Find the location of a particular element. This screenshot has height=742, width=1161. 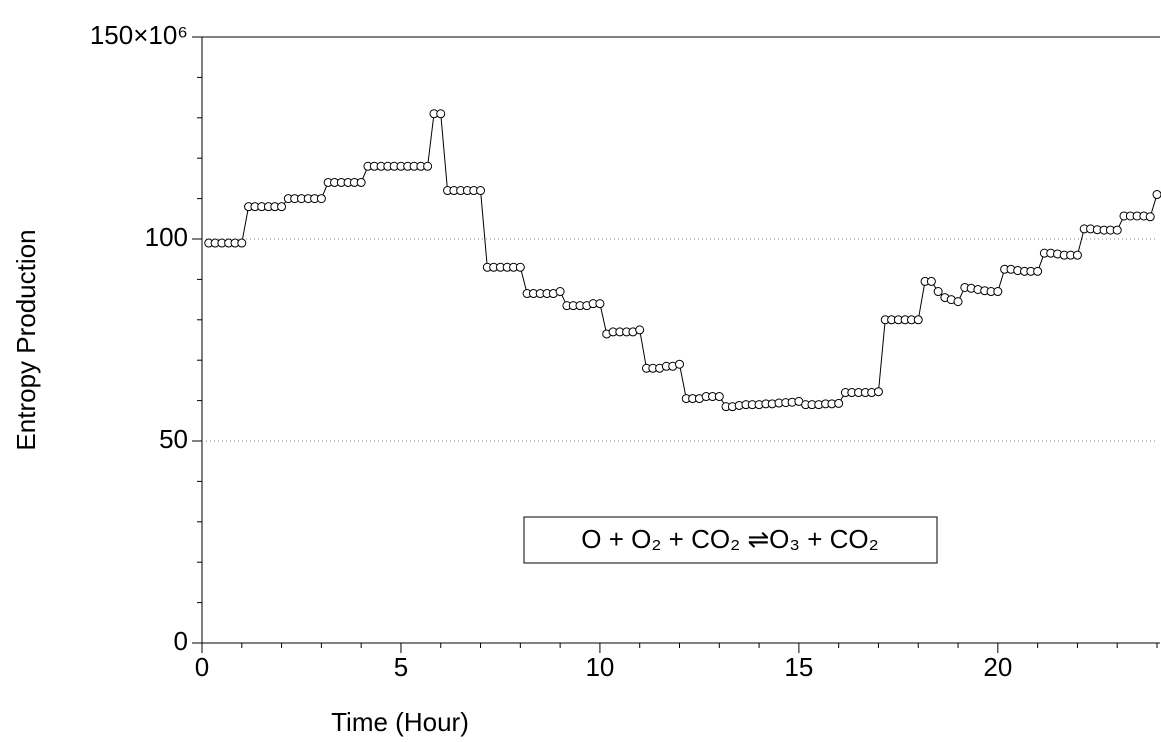

y-tick-label: 100 is located at coordinates (166, 237).